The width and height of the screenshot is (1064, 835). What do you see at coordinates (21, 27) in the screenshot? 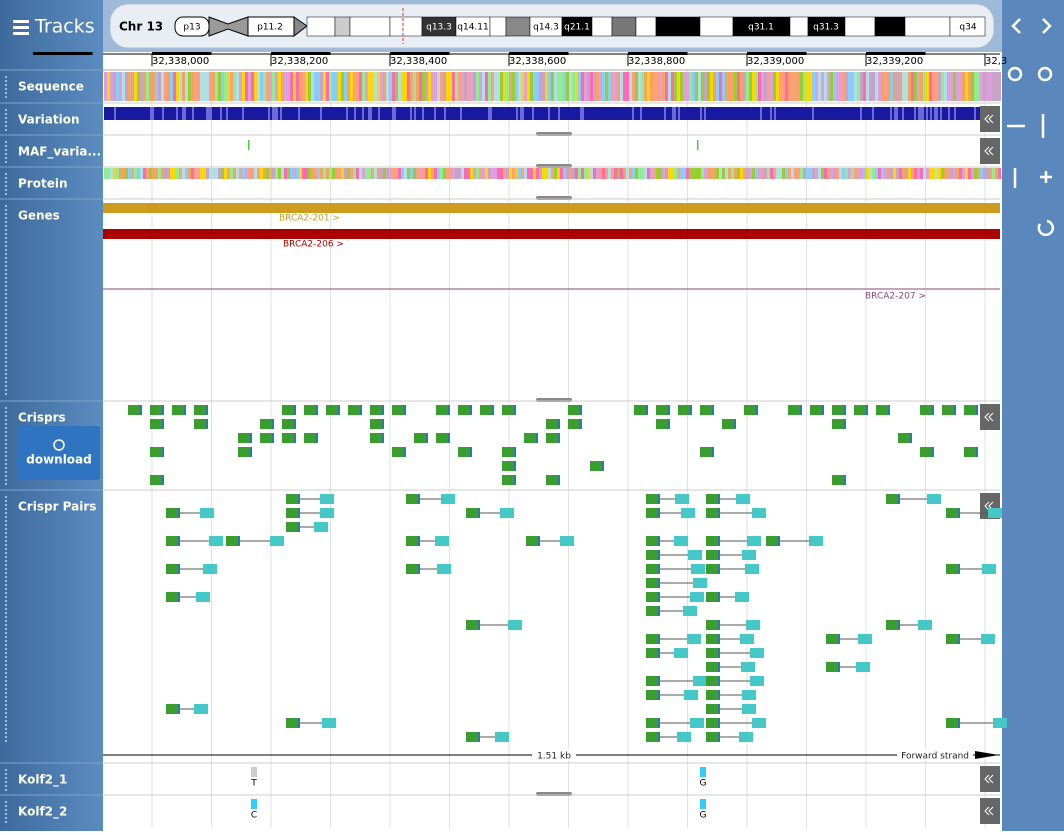
I see `menu-icon` at bounding box center [21, 27].